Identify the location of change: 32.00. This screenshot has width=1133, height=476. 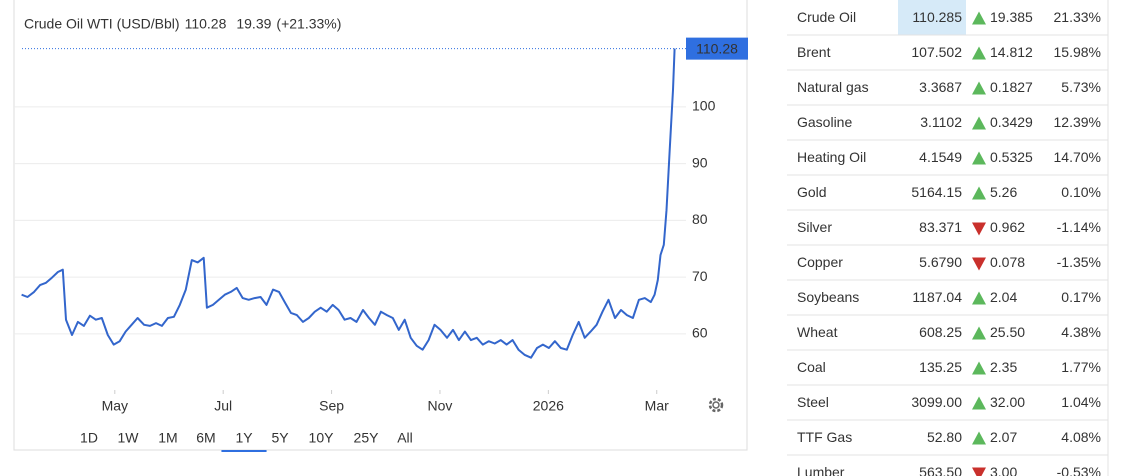
(1007, 402).